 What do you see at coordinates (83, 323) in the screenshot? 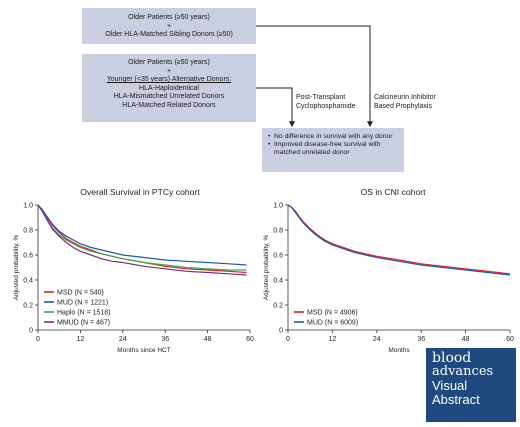
I see `legend-label-4: MMUD (N = 467)` at bounding box center [83, 323].